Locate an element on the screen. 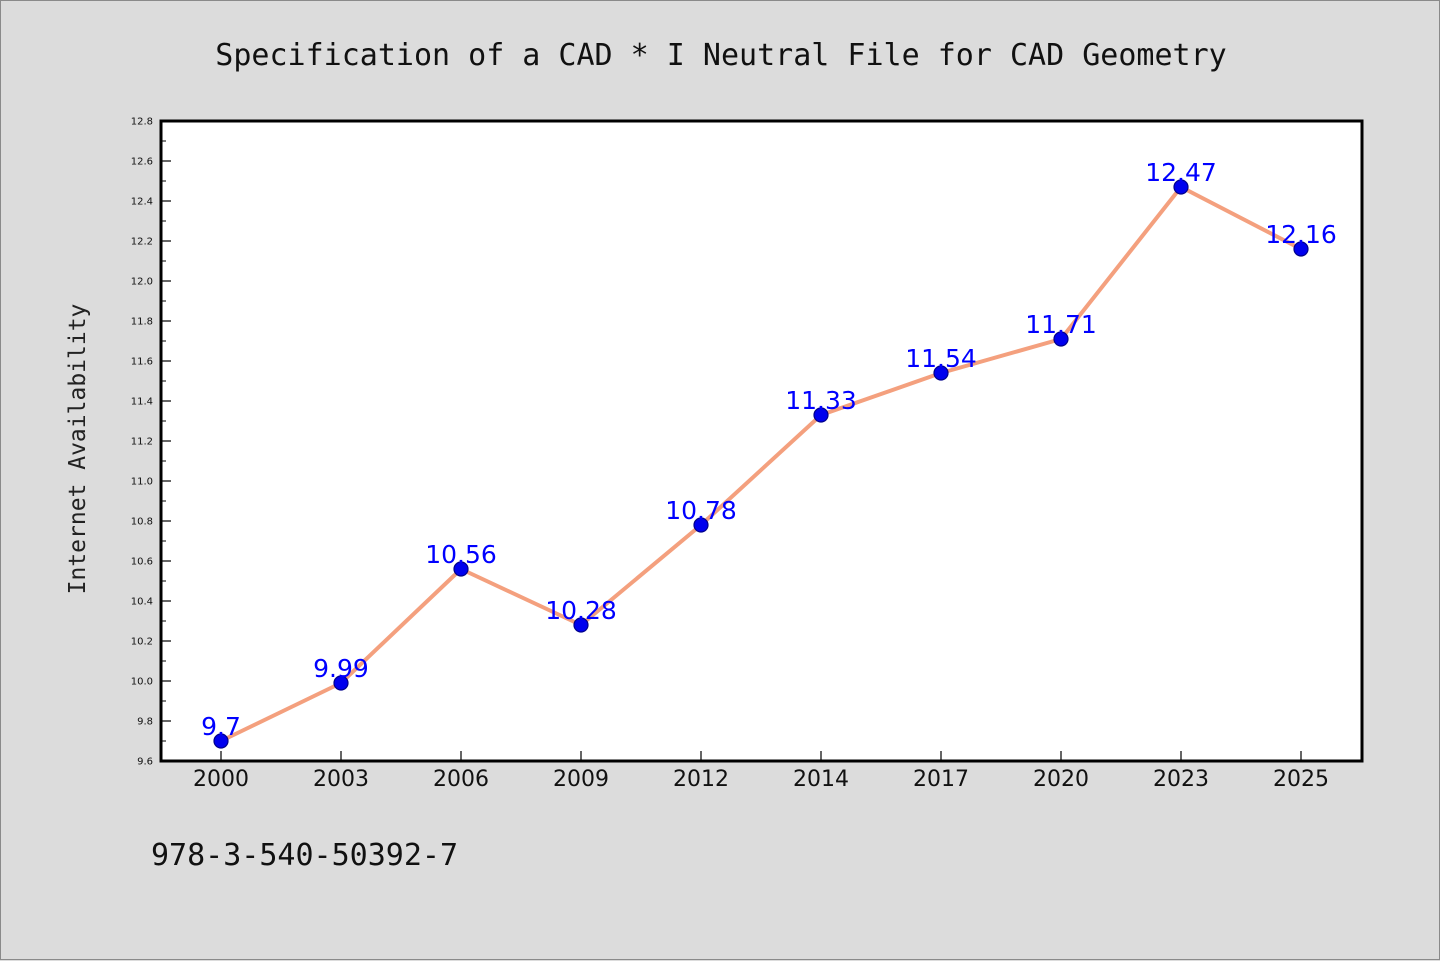 This screenshot has height=961, width=1440. y-axis-label: Internet Availability is located at coordinates (78, 449).